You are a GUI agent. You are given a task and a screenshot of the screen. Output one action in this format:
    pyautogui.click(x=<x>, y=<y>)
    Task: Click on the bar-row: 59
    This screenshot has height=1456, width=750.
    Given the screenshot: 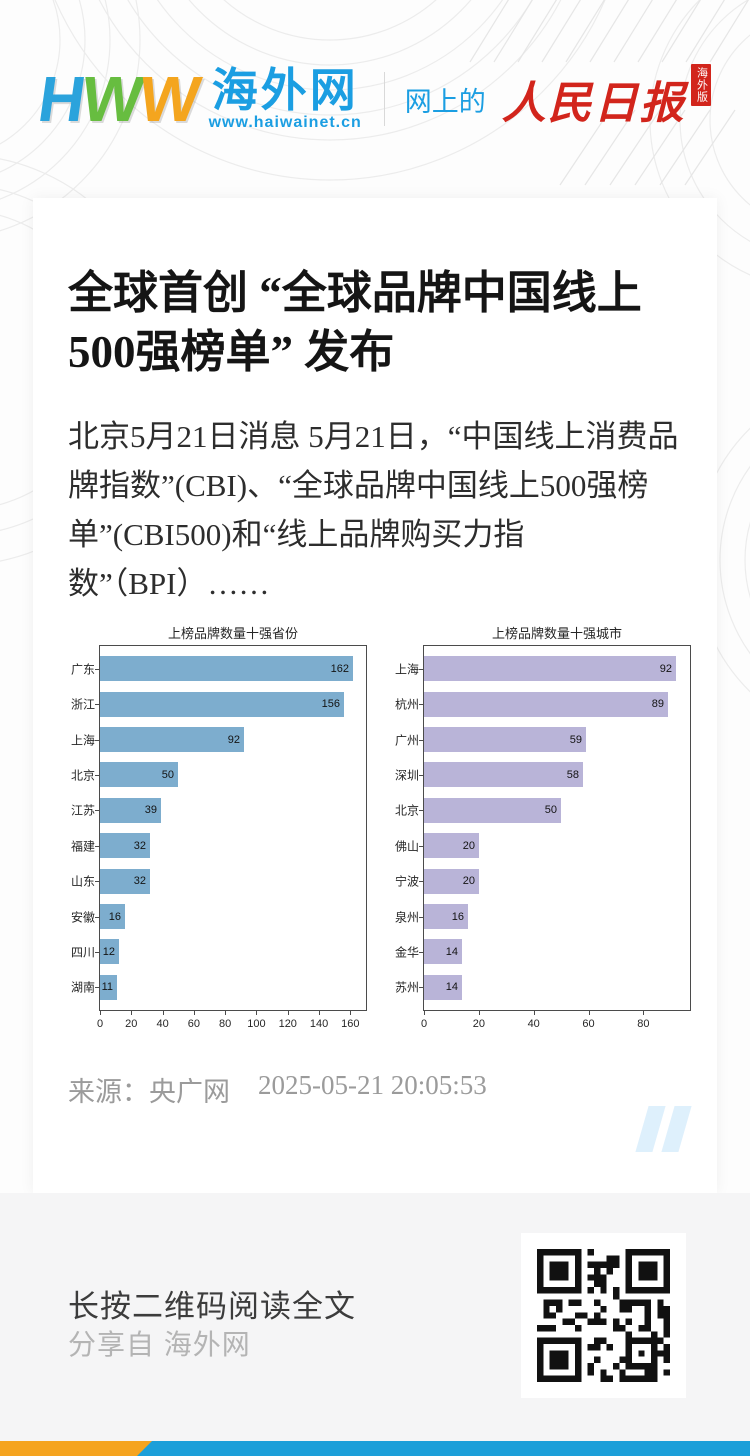 What is the action you would take?
    pyautogui.click(x=557, y=739)
    